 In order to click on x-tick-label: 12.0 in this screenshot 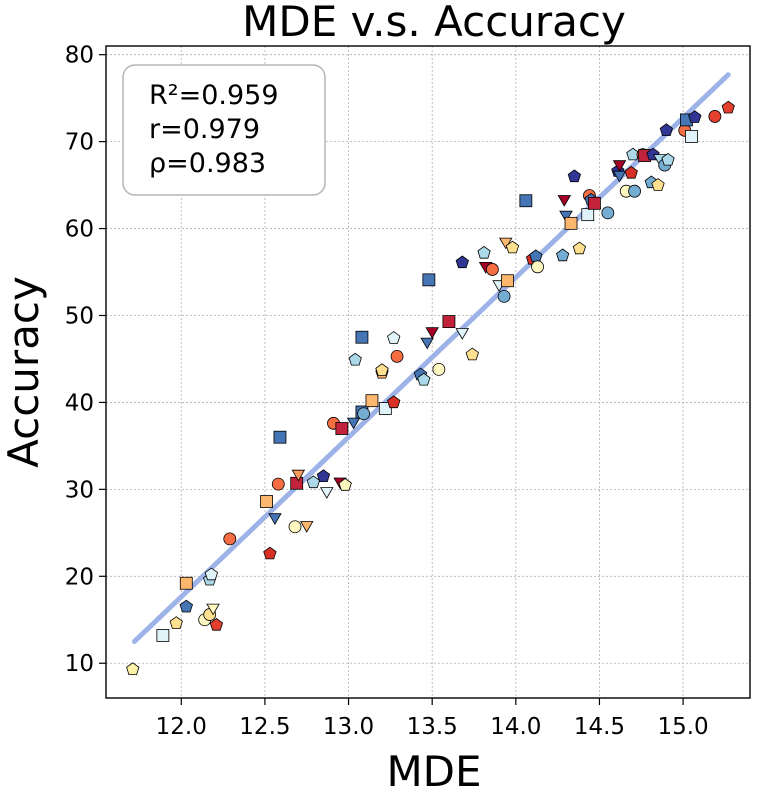, I will do `click(181, 727)`.